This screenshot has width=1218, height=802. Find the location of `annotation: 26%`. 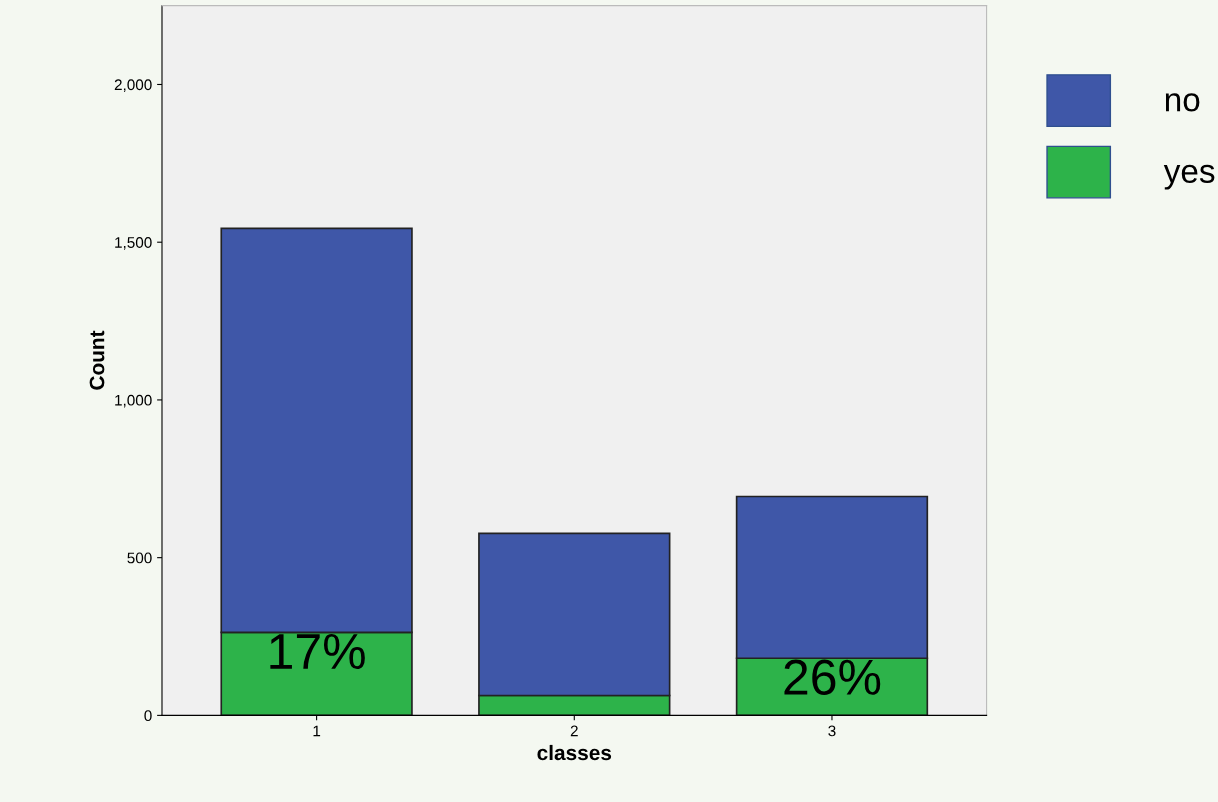

annotation: 26% is located at coordinates (832, 677).